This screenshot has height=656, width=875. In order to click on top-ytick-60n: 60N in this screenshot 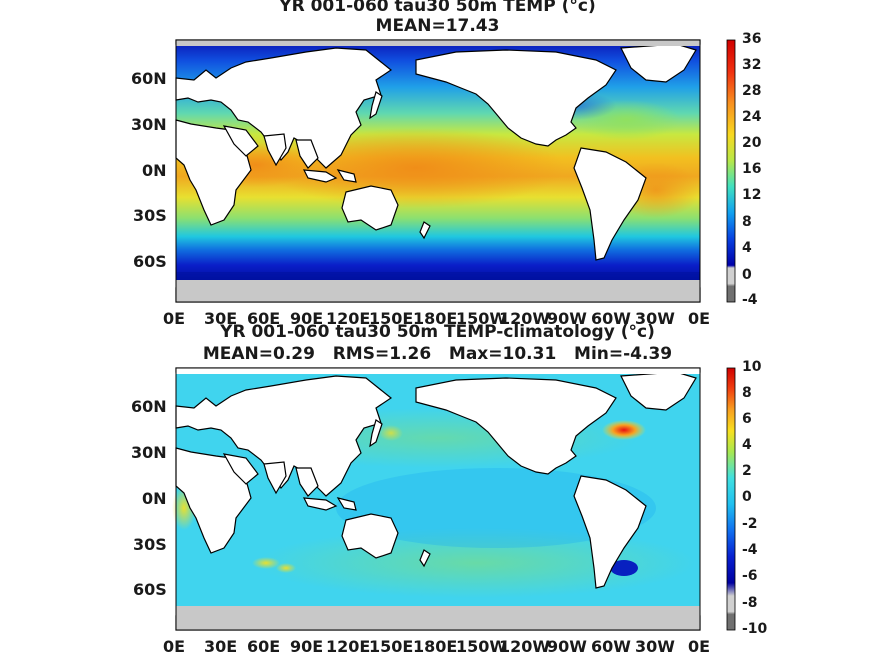, I will do `click(149, 78)`.